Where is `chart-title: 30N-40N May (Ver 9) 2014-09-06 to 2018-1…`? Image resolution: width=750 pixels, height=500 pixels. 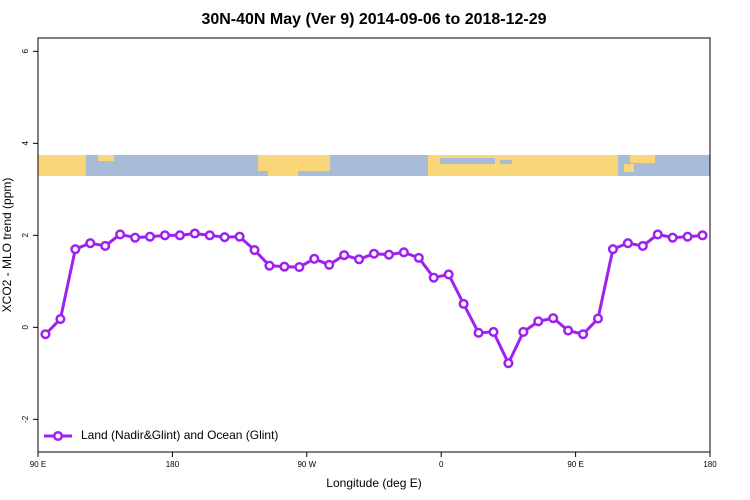
chart-title: 30N-40N May (Ver 9) 2014-09-06 to 2018-1… is located at coordinates (373, 19).